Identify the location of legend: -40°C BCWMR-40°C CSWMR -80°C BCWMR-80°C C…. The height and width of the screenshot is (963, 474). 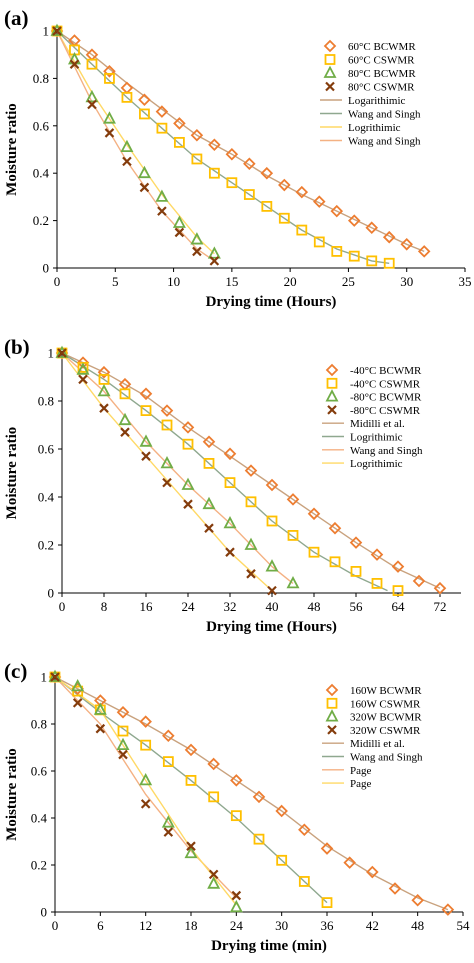
(372, 416).